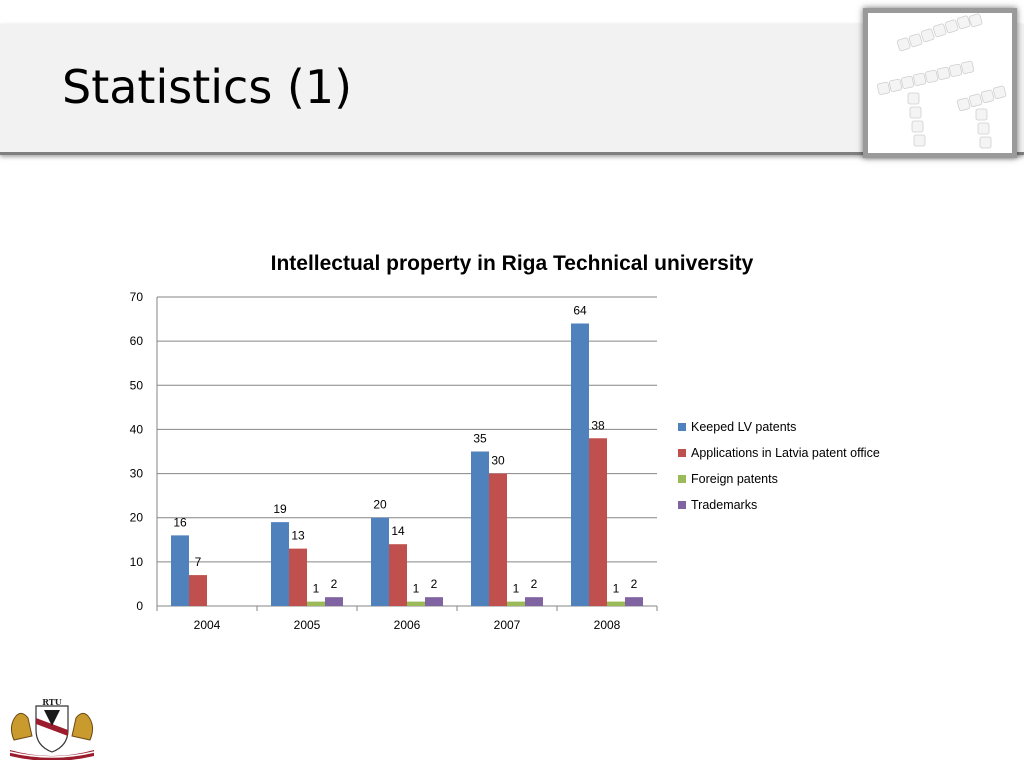 The width and height of the screenshot is (1024, 768). Describe the element at coordinates (607, 625) in the screenshot. I see `x-tick-label: 2008` at that location.